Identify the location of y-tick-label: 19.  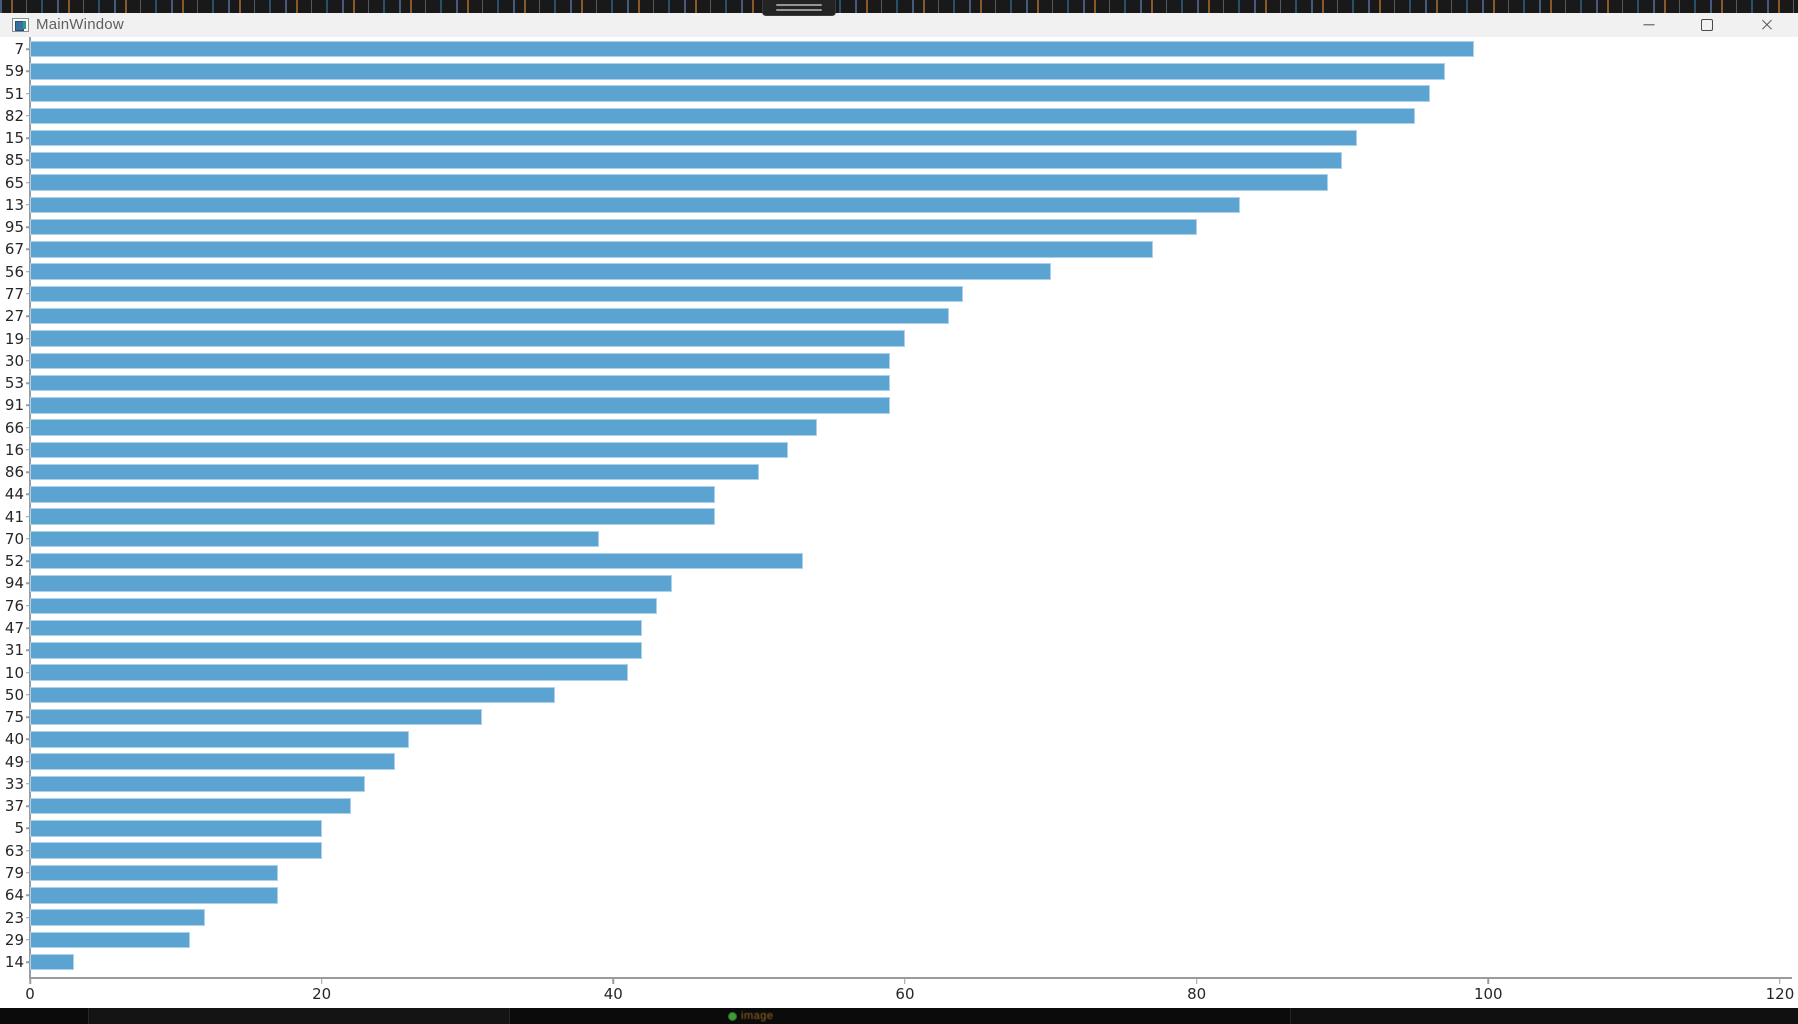
(14, 338).